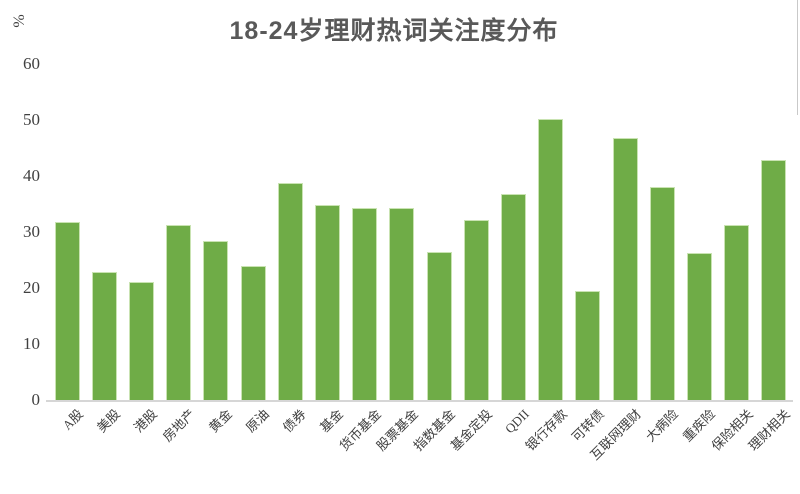 Image resolution: width=800 pixels, height=494 pixels. What do you see at coordinates (737, 312) in the screenshot?
I see `bar-保险相关` at bounding box center [737, 312].